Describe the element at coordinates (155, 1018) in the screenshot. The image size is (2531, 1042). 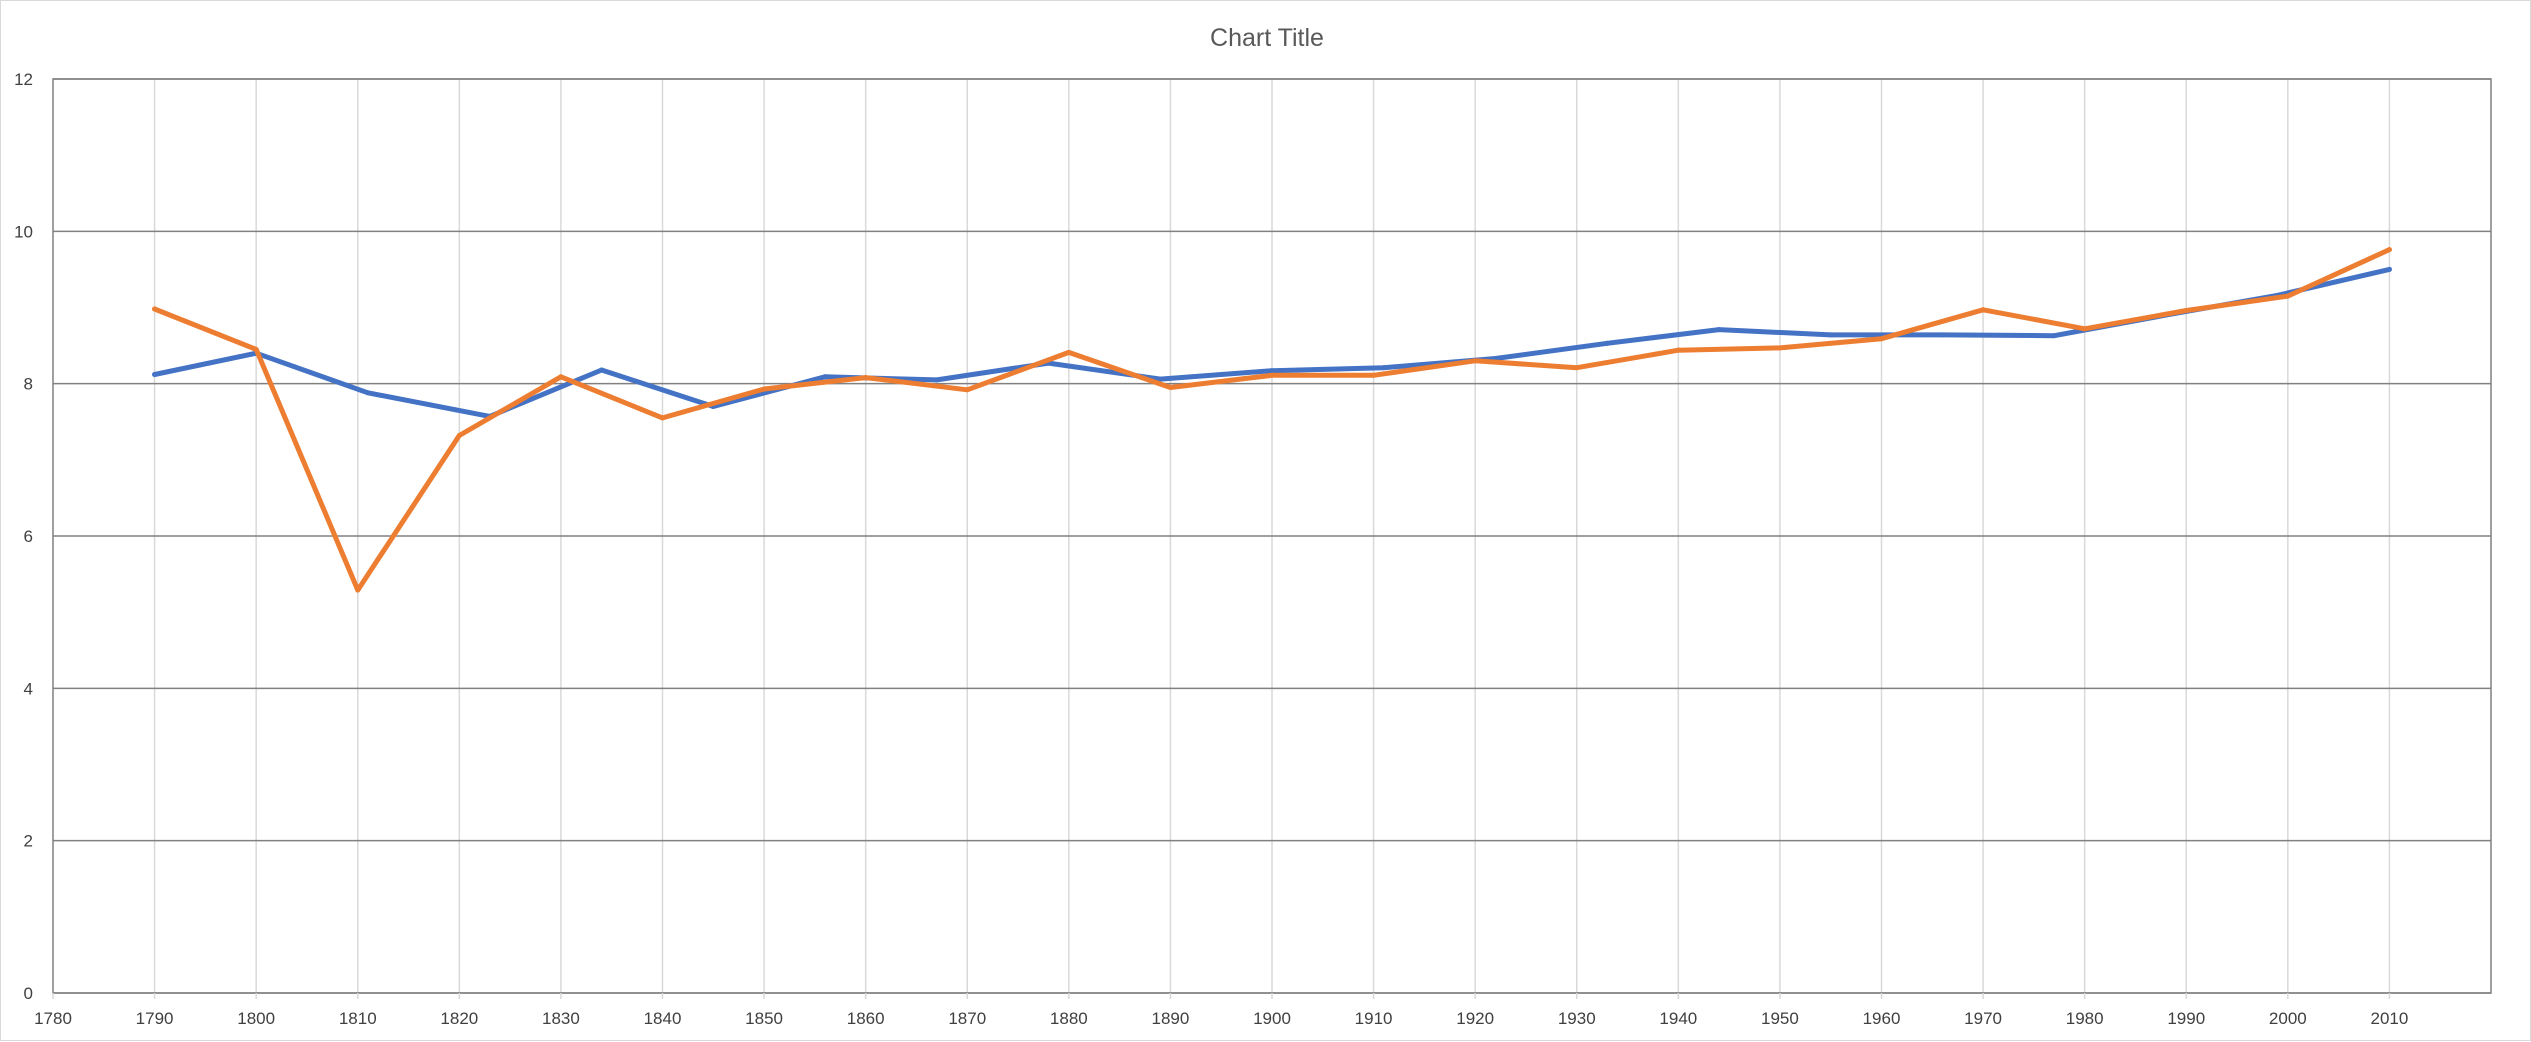
I see `x-tick-label: 1790` at that location.